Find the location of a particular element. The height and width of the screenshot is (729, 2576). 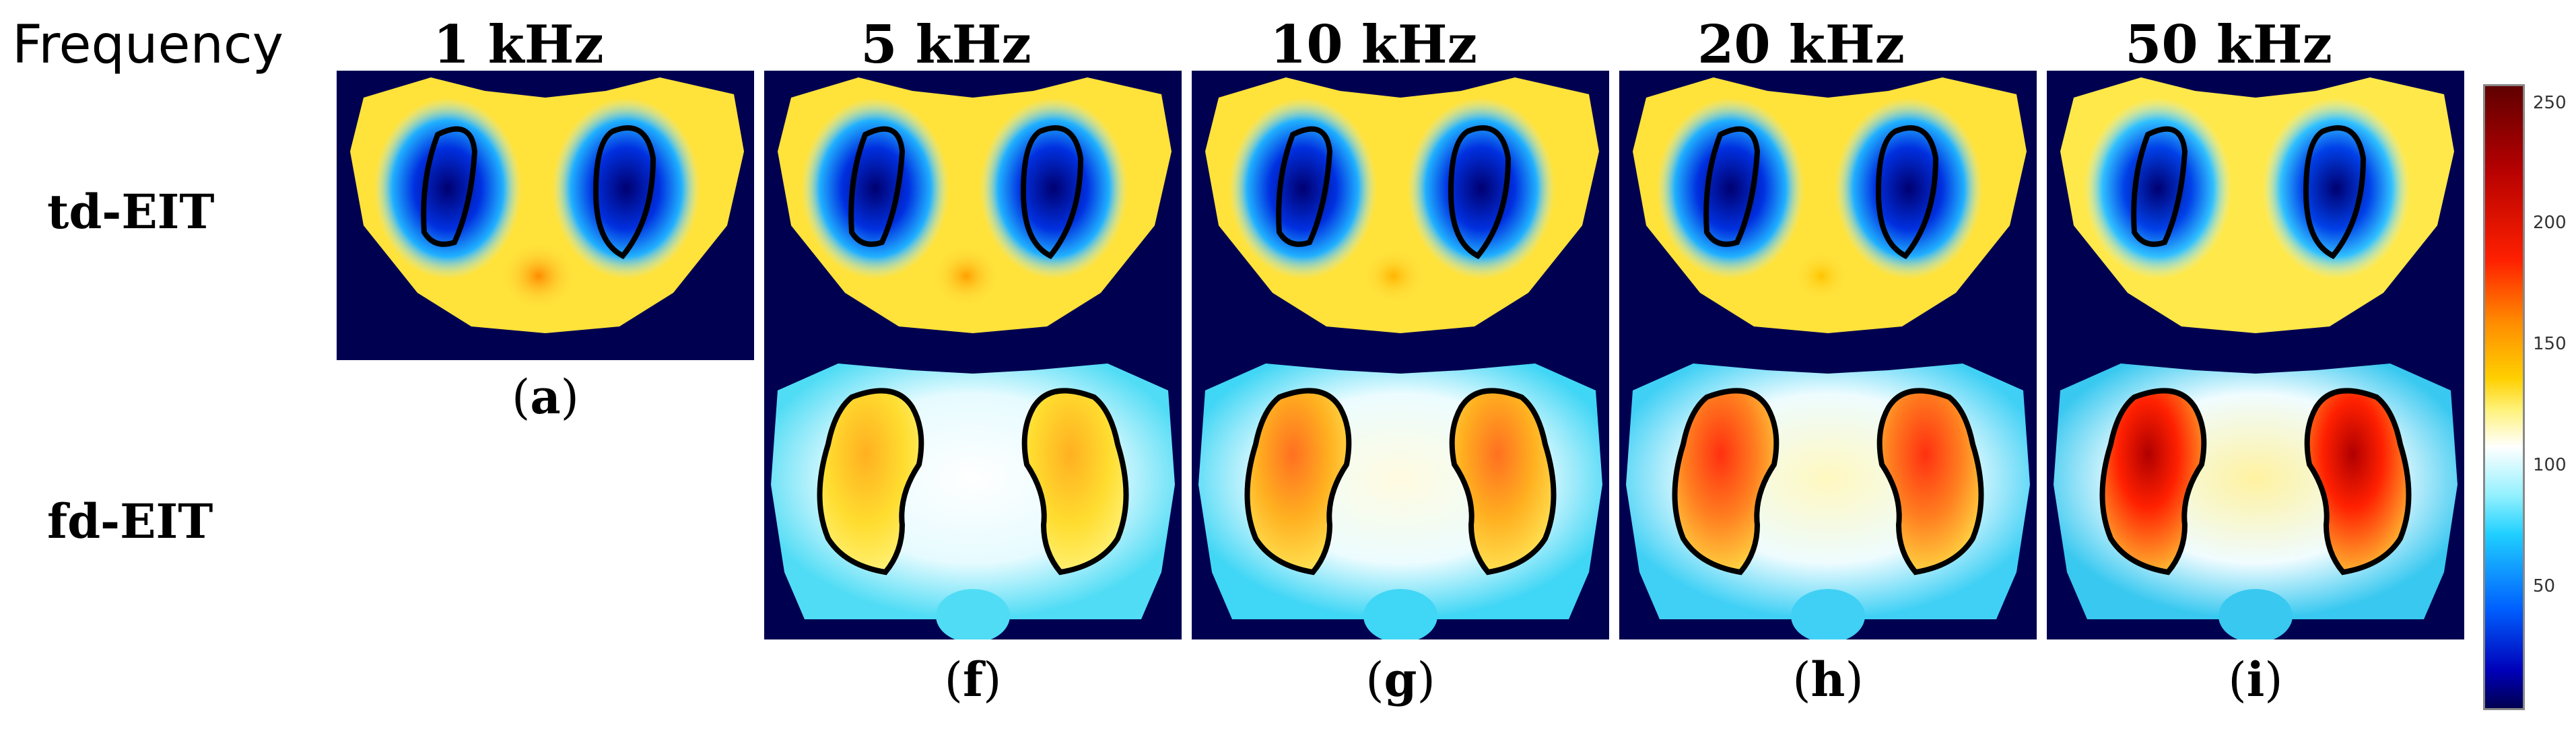

caption-i: (i) is located at coordinates (2255, 679).